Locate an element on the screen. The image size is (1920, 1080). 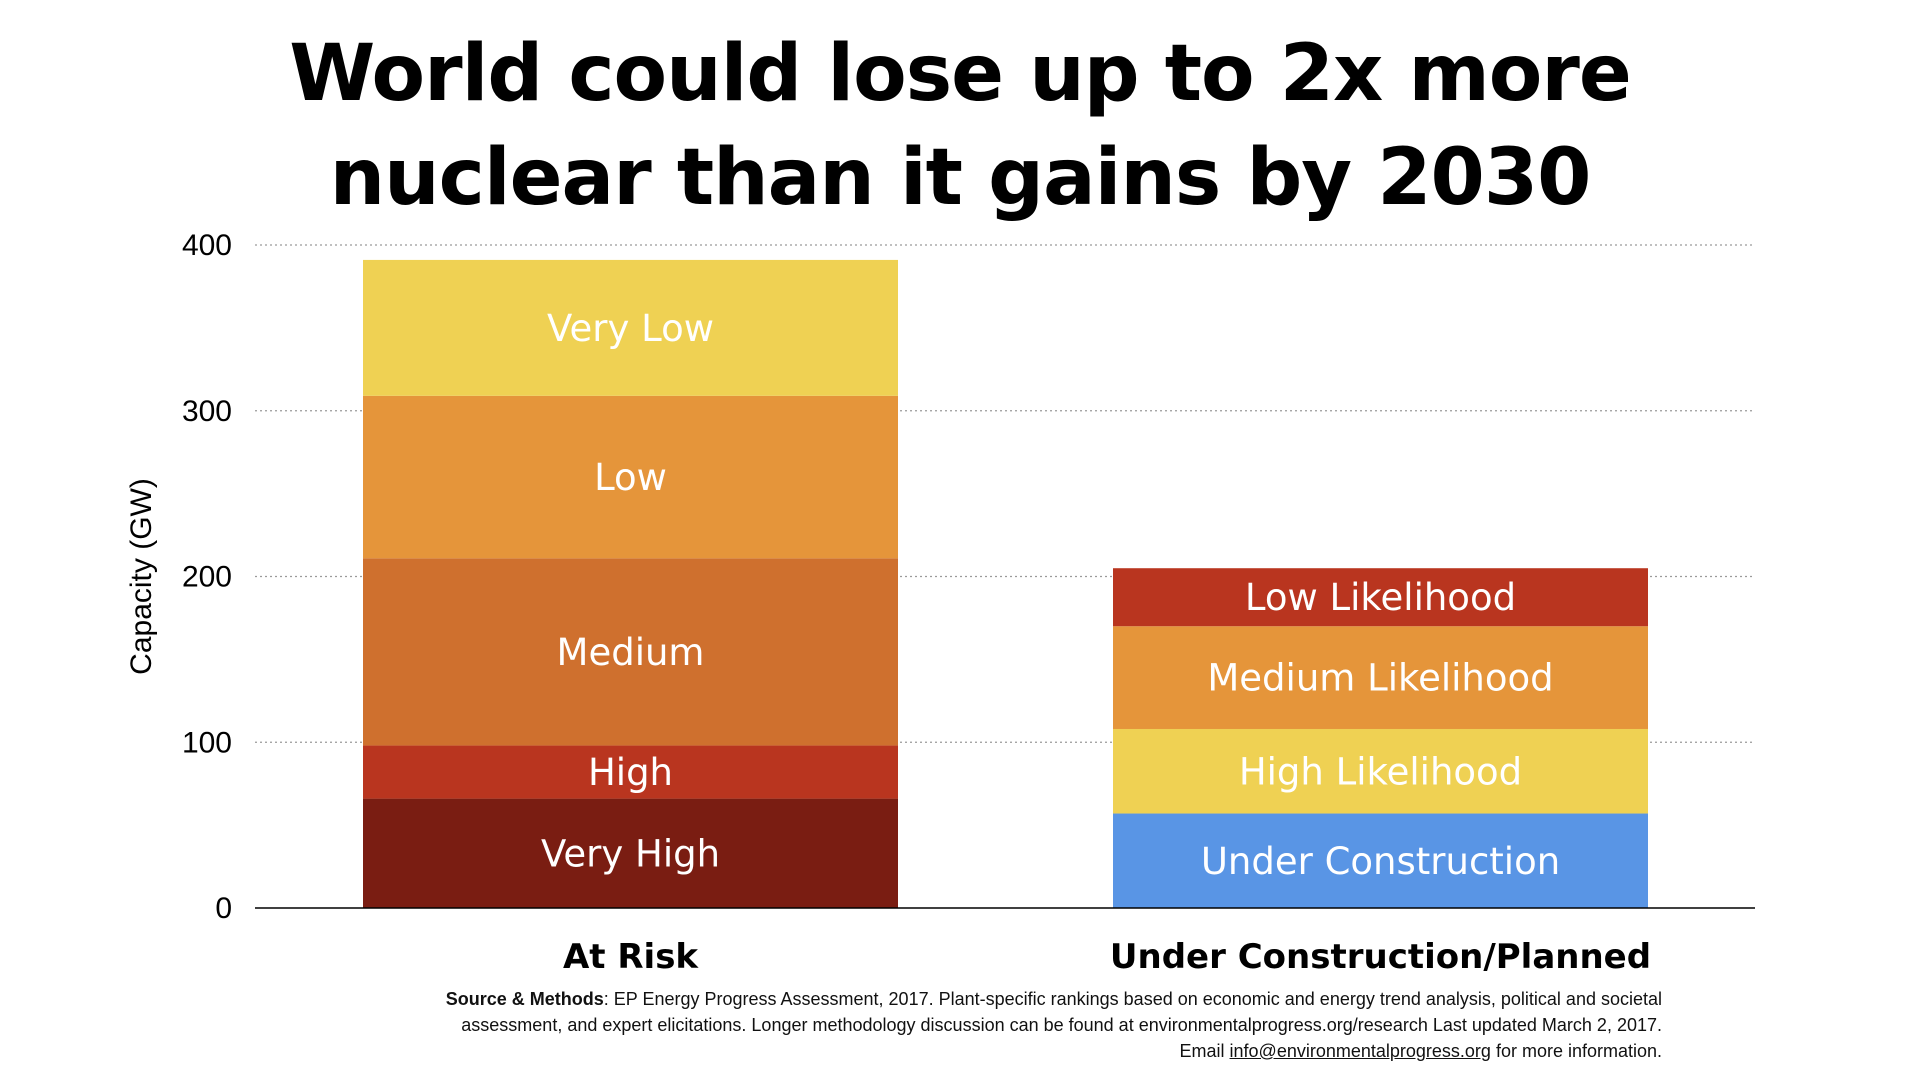
segment-label-0-low: Low is located at coordinates (630, 477).